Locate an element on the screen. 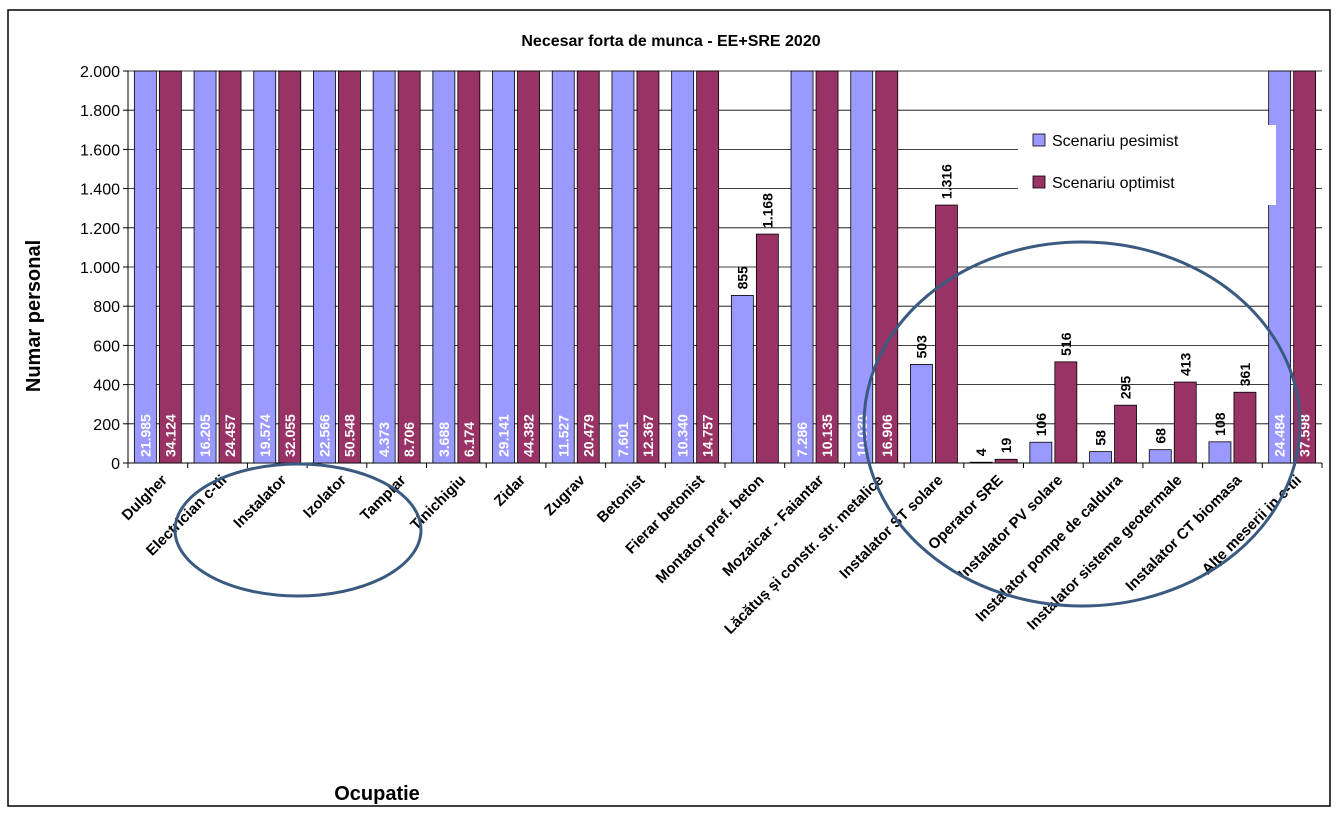 The height and width of the screenshot is (819, 1339). data-label: 413 is located at coordinates (1185, 364).